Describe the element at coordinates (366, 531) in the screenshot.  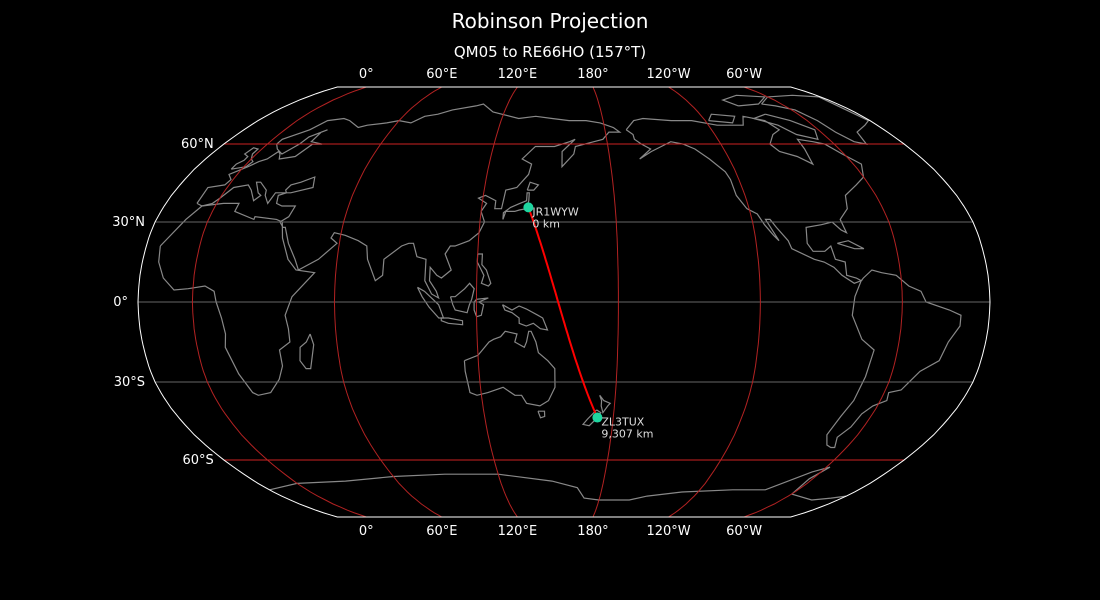
I see `longitude-label-bottom: 0°` at that location.